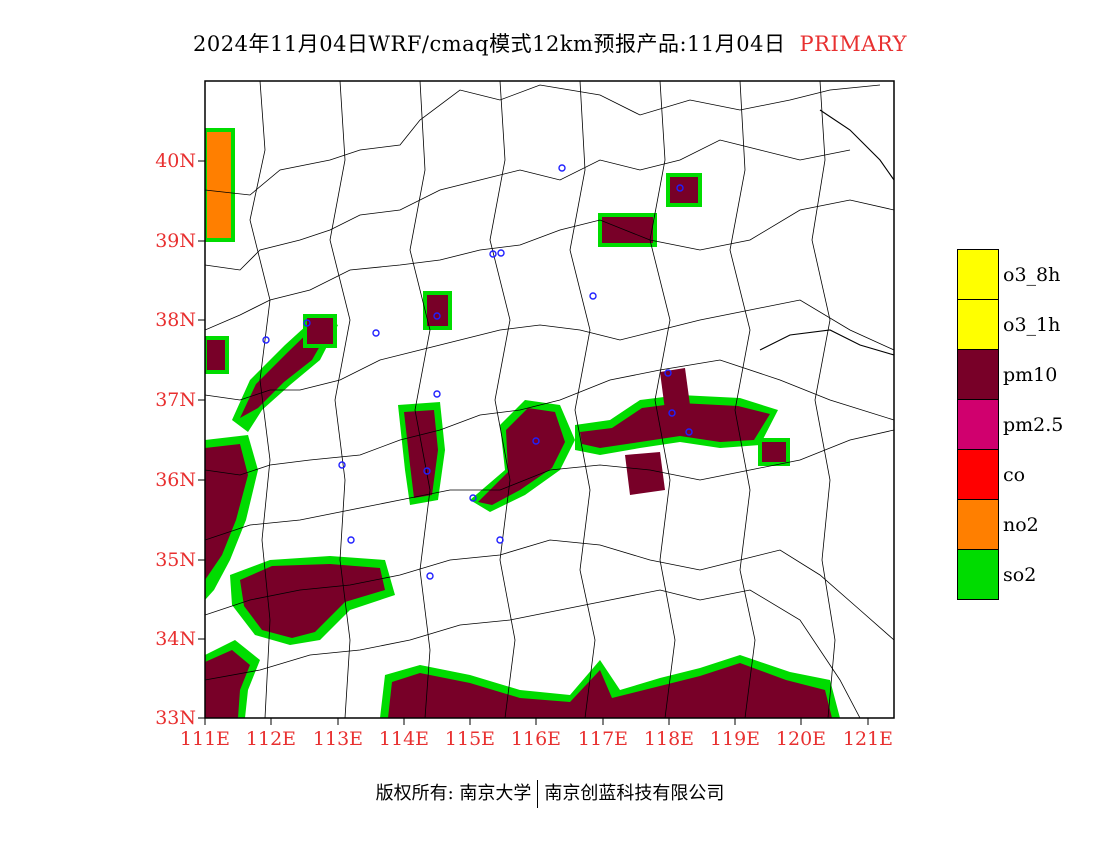  What do you see at coordinates (404, 739) in the screenshot?
I see `lon-label-114e: 114E` at bounding box center [404, 739].